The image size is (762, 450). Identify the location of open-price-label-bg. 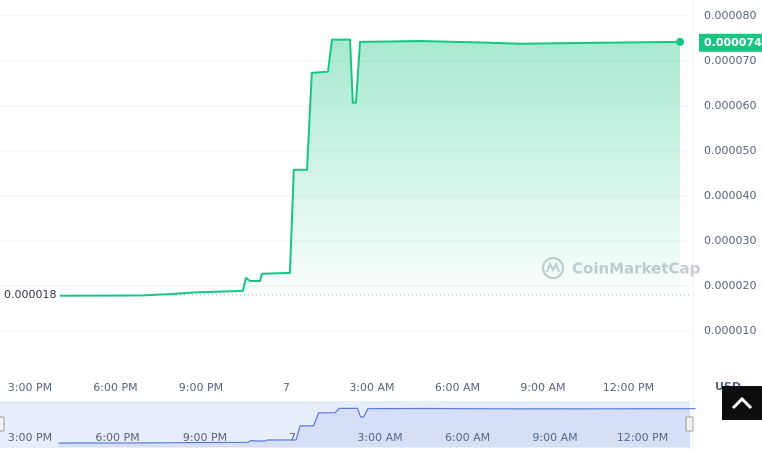
(30, 294).